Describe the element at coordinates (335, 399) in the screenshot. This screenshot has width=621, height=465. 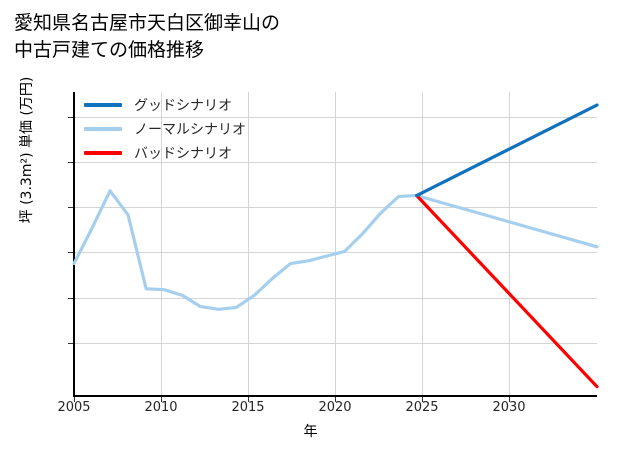
I see `x-tick-mark-2020` at that location.